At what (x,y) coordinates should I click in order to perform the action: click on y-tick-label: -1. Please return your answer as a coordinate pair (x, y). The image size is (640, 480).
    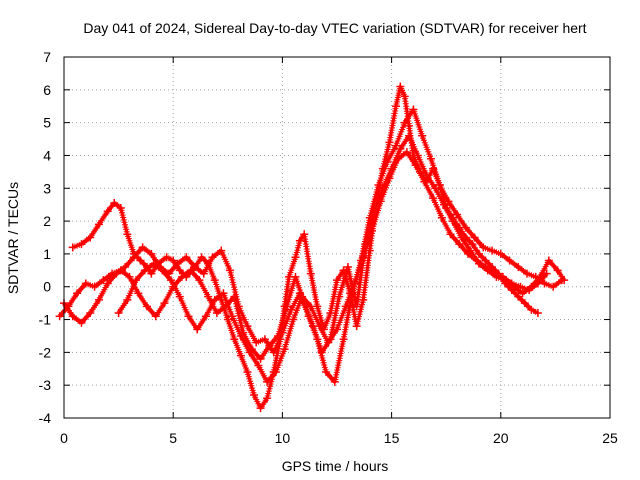
    Looking at the image, I should click on (45, 320).